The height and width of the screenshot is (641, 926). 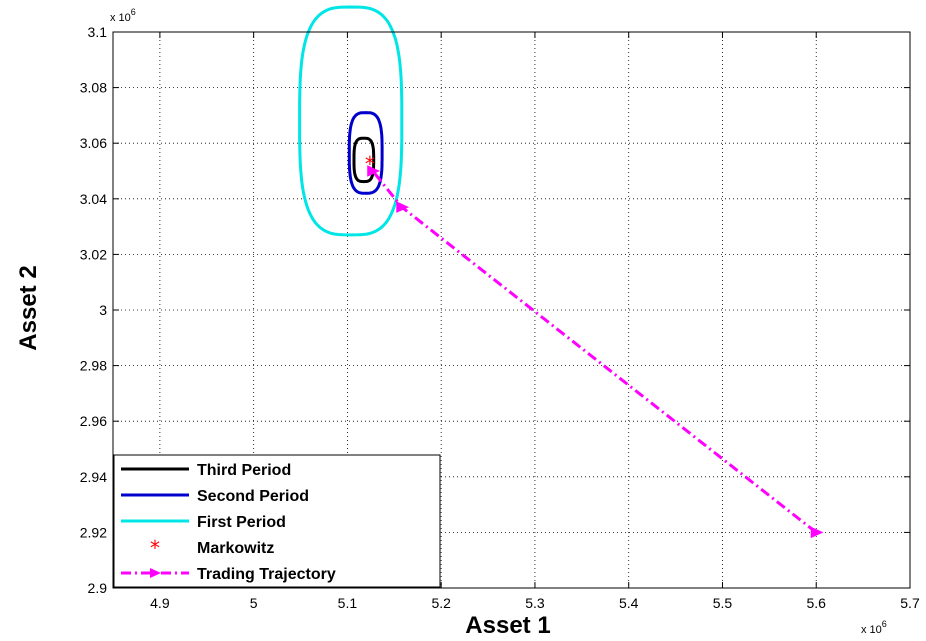 What do you see at coordinates (93, 366) in the screenshot?
I see `y-tick-label: 2.98` at bounding box center [93, 366].